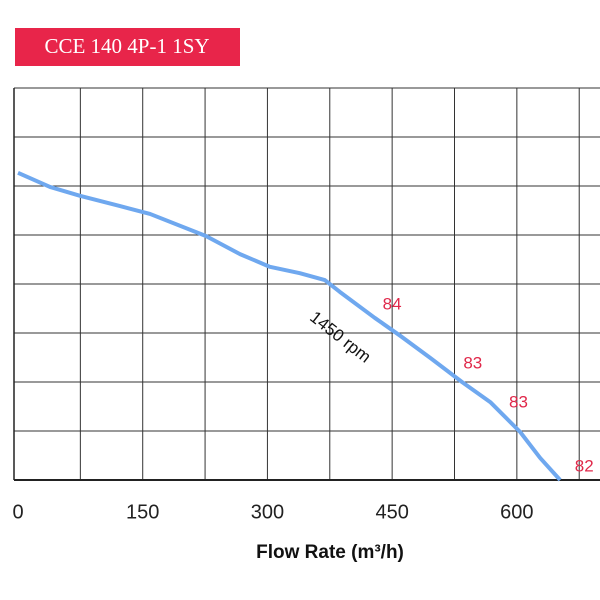 The height and width of the screenshot is (600, 600). I want to click on x-tick-label: 300, so click(267, 512).